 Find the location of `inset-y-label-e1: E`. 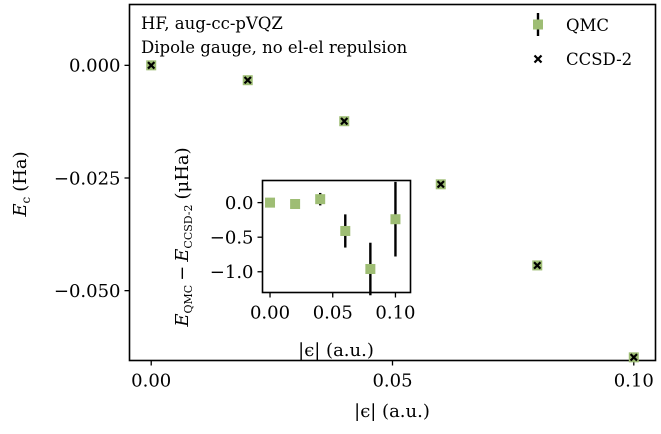

inset-y-label-e1: E is located at coordinates (182, 321).